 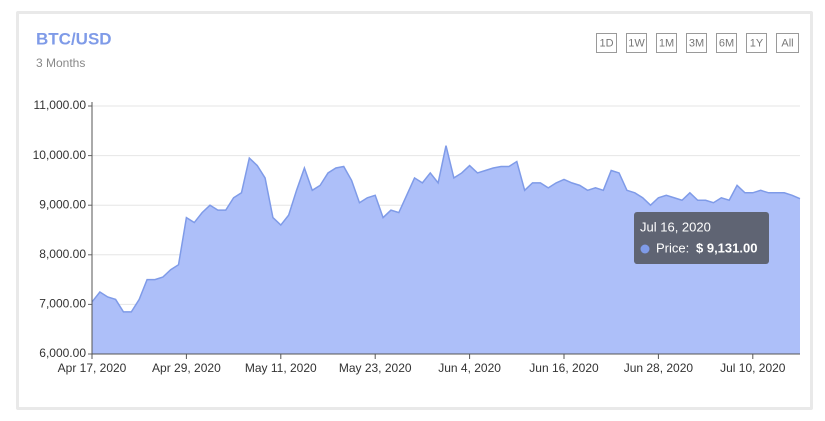 I want to click on y-tick-label: 8,000.00, so click(x=62, y=254).